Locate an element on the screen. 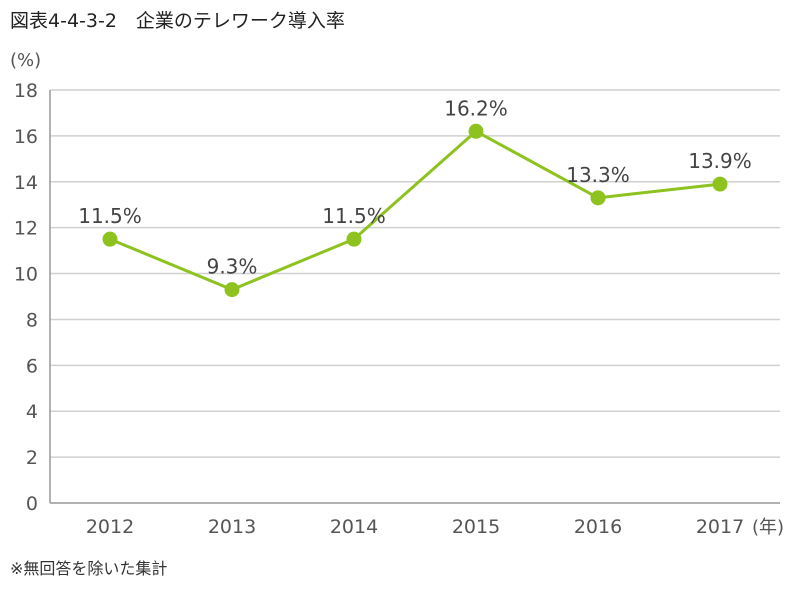 The width and height of the screenshot is (800, 593). y-tick-label: 12 is located at coordinates (26, 229).